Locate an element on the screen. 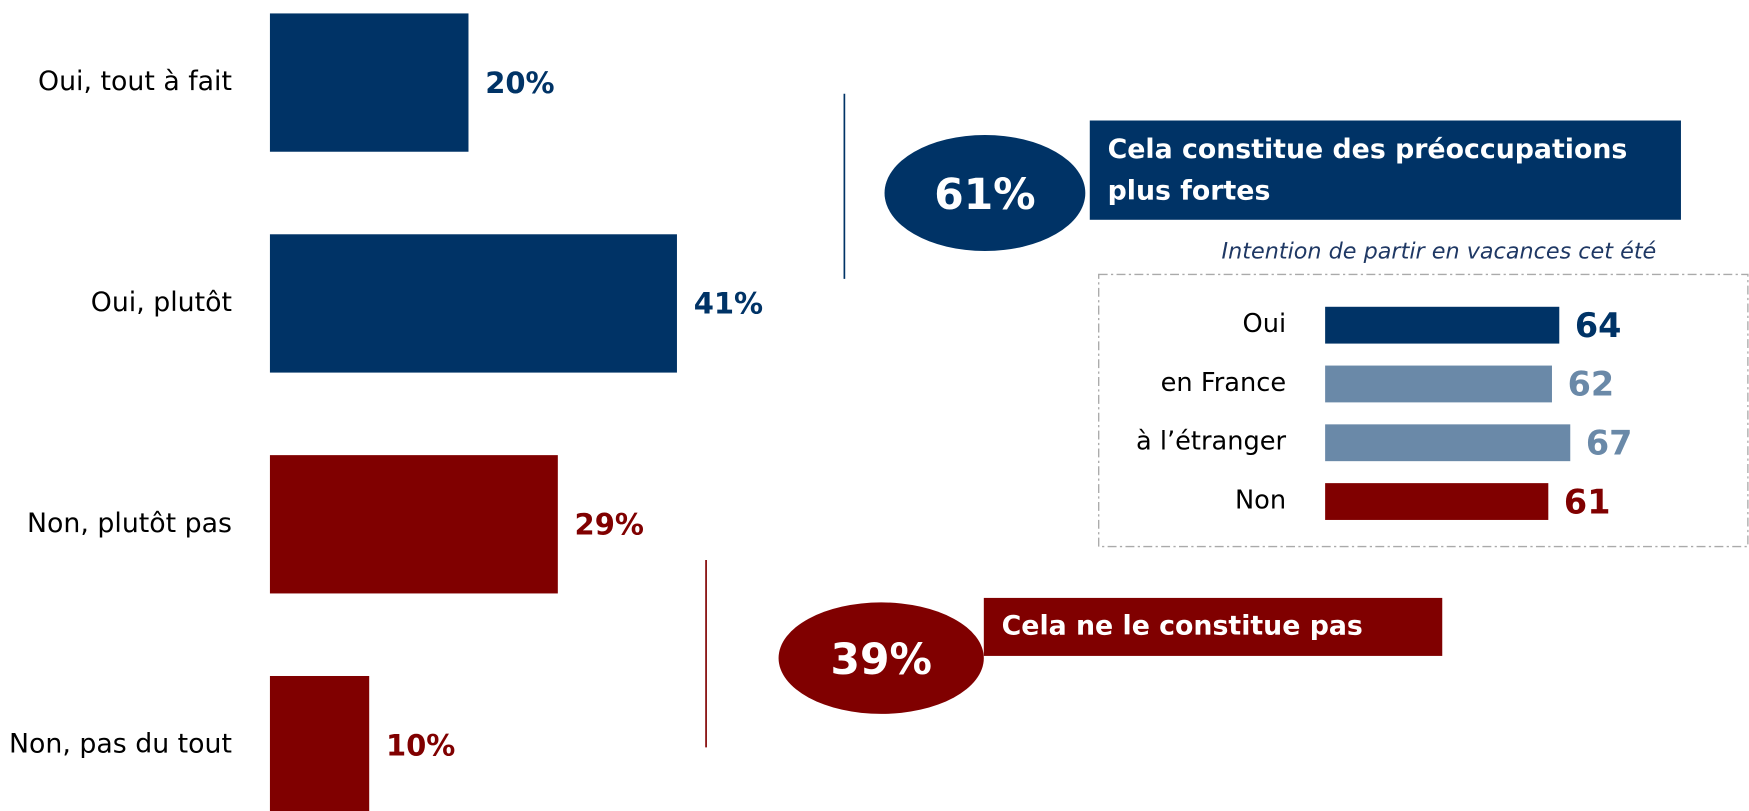 This screenshot has width=1749, height=811. value-label: 61 is located at coordinates (1587, 501).